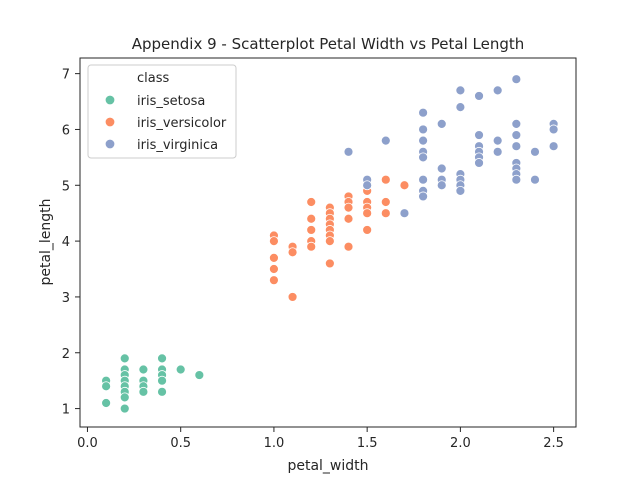 Image resolution: width=640 pixels, height=478 pixels. What do you see at coordinates (46, 241) in the screenshot?
I see `y-axis-label: petal_length` at bounding box center [46, 241].